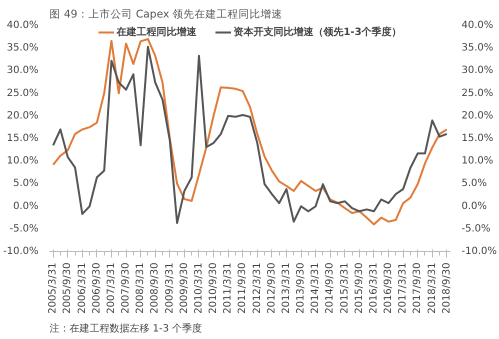 The image size is (499, 339). I want to click on y2-tick-label: -10.0%, so click(479, 251).